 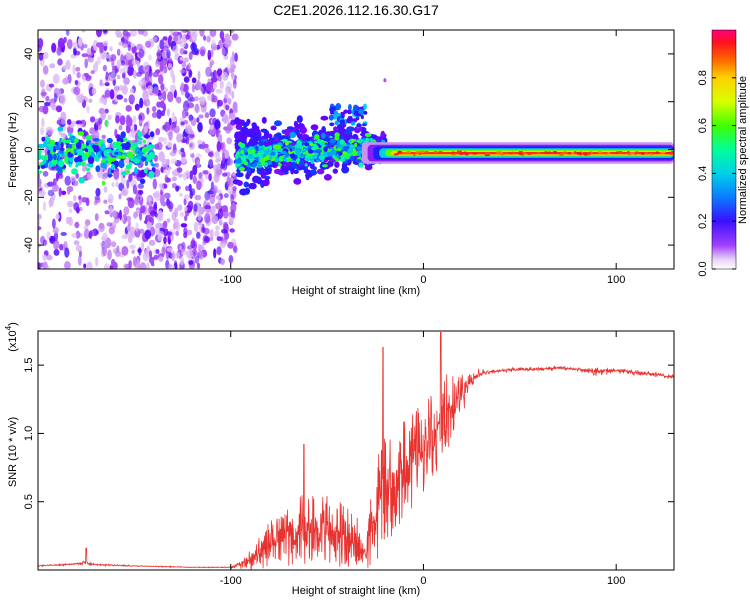 I want to click on spectrogram-x-axis-label: Height of straight line (km), so click(x=356, y=291).